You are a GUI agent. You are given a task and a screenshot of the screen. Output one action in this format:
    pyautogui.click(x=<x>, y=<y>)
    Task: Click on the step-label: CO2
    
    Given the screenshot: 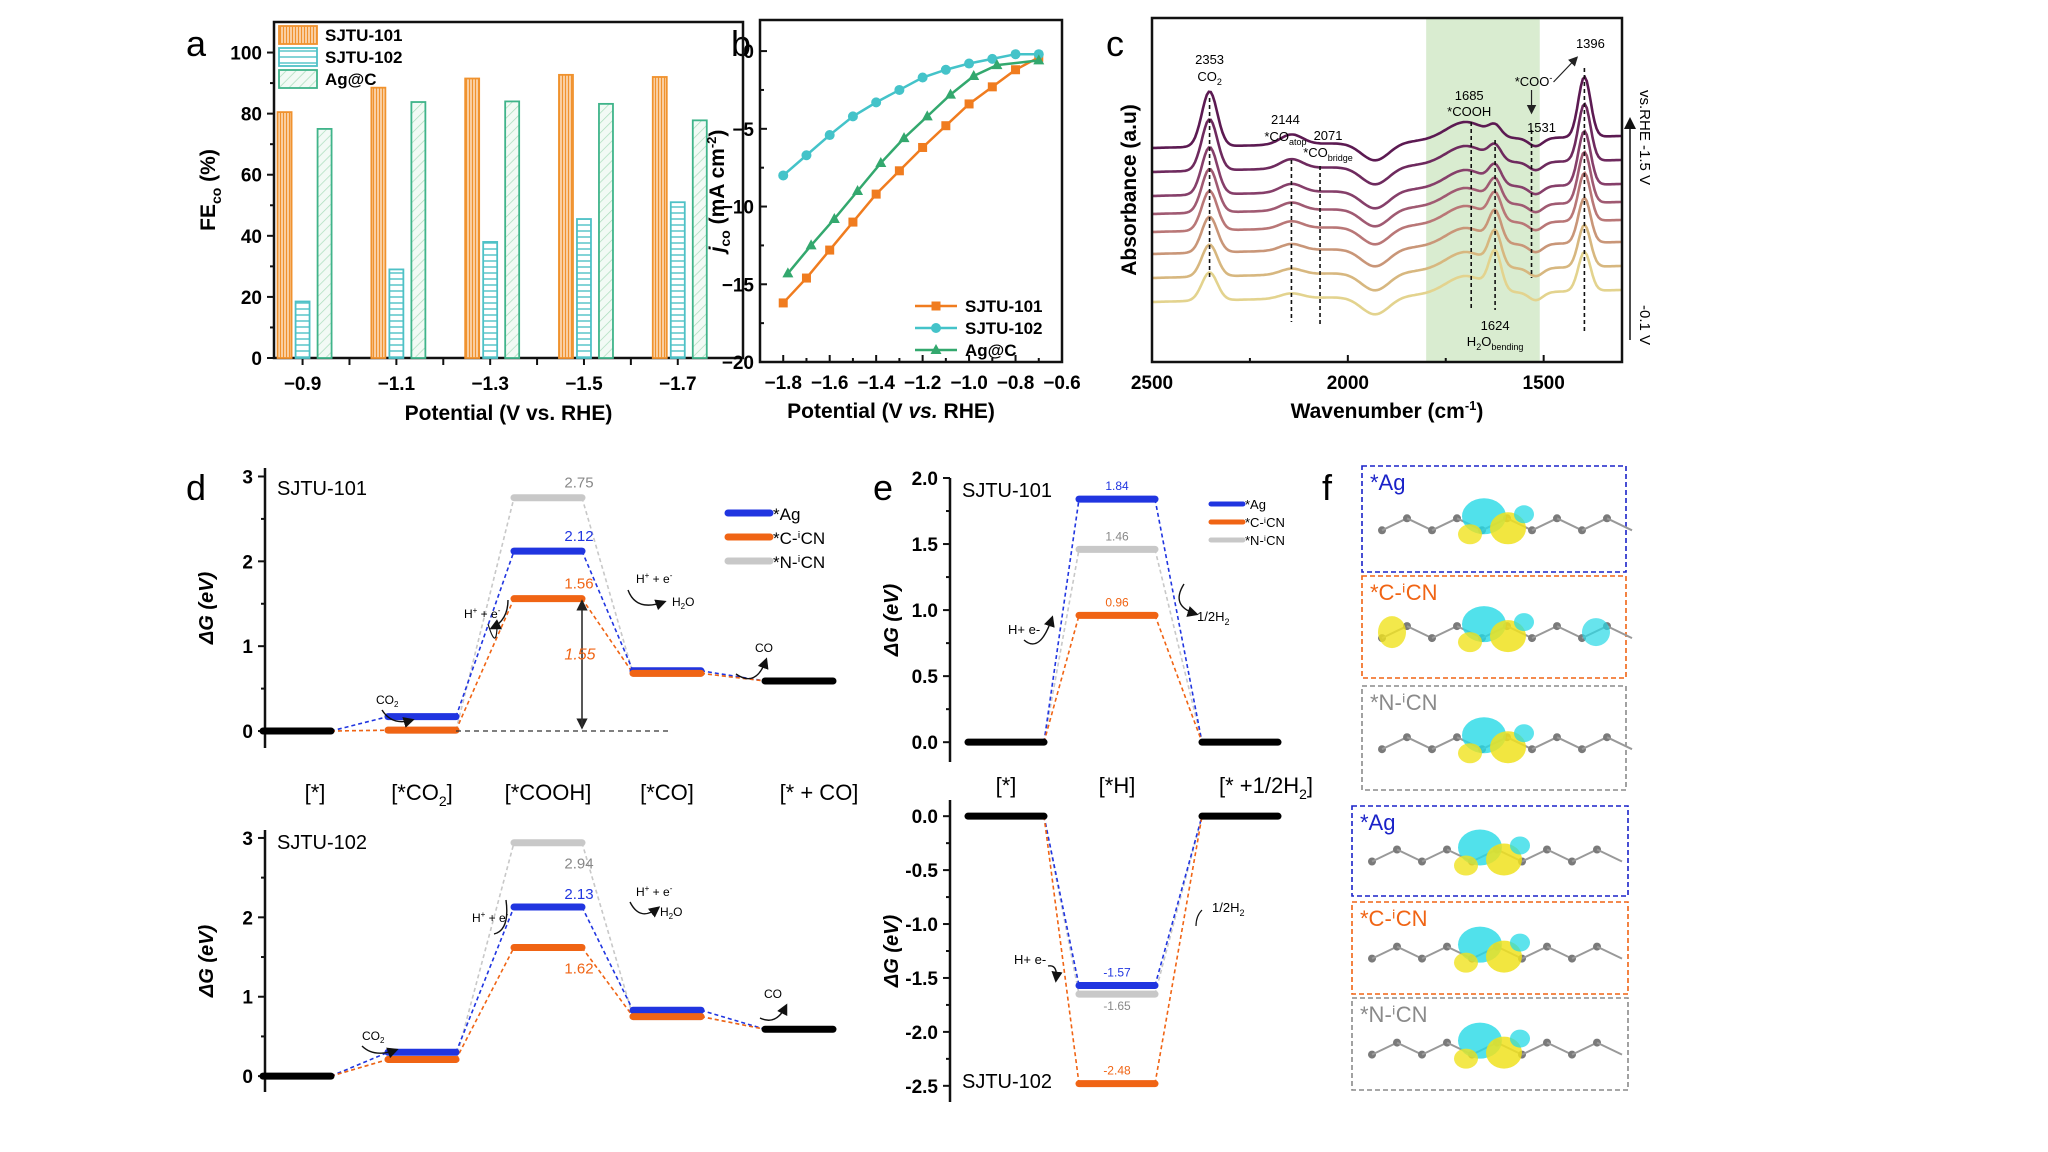 What is the action you would take?
    pyautogui.click(x=387, y=701)
    